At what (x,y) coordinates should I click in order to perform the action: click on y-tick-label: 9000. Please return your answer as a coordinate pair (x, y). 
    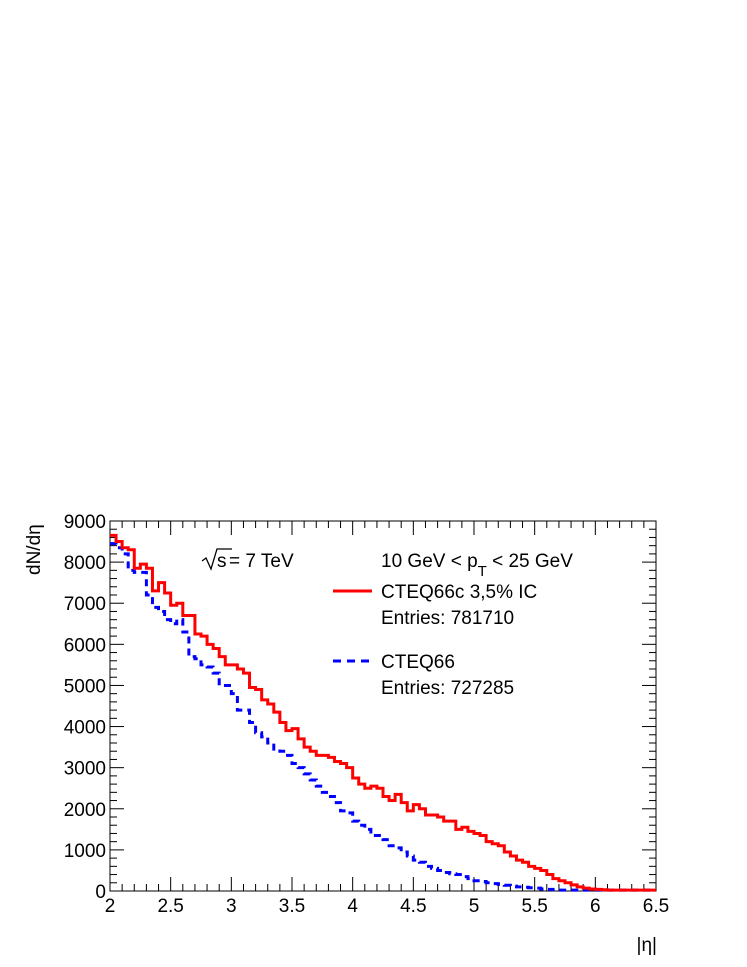
    Looking at the image, I should click on (85, 522).